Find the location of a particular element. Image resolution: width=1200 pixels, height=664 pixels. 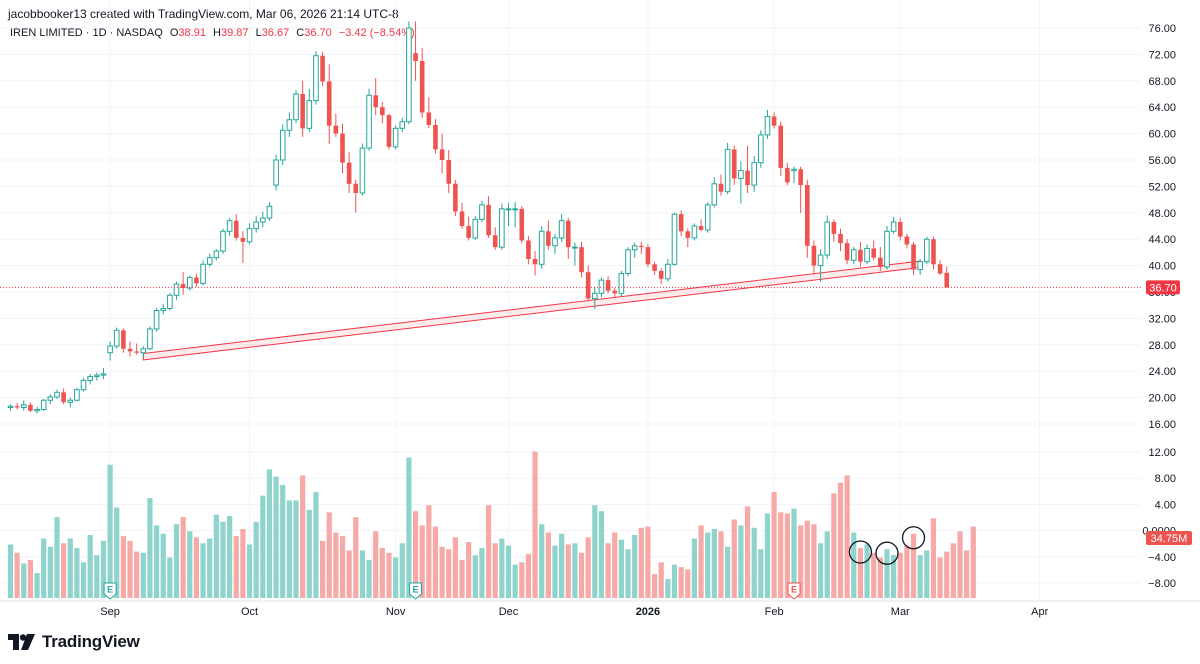

last-price-label: 36.70 is located at coordinates (1163, 288).